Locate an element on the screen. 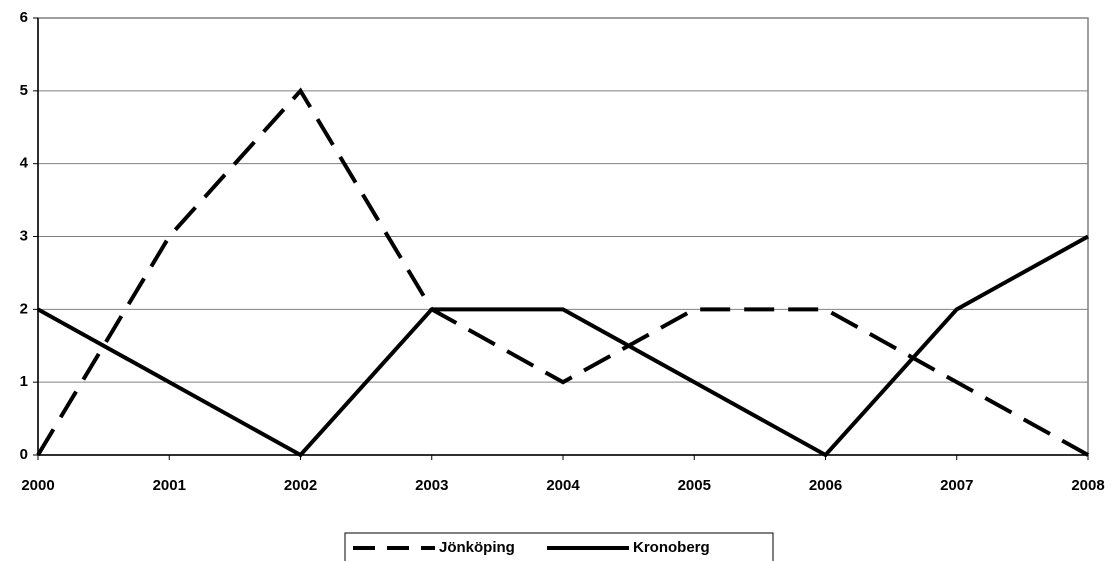 The width and height of the screenshot is (1116, 561). x-tick-label: 2005 is located at coordinates (694, 485).